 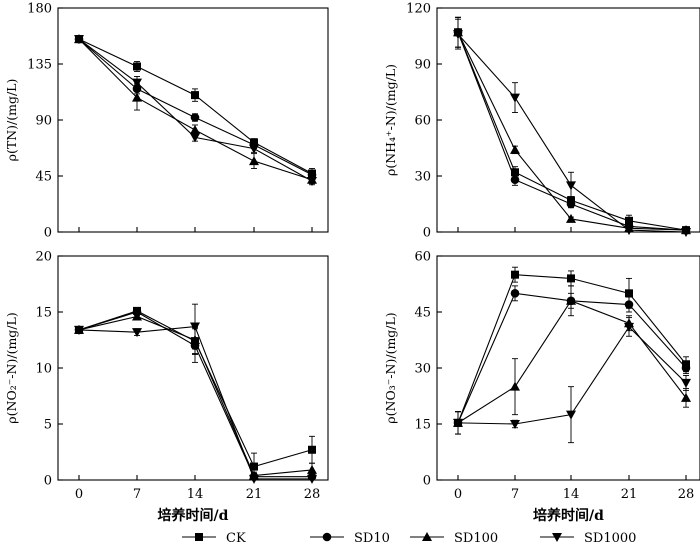 What do you see at coordinates (390, 367) in the screenshot?
I see `y-axis-label: ρ(NO₃⁻-N)/(mg/L)` at bounding box center [390, 367].